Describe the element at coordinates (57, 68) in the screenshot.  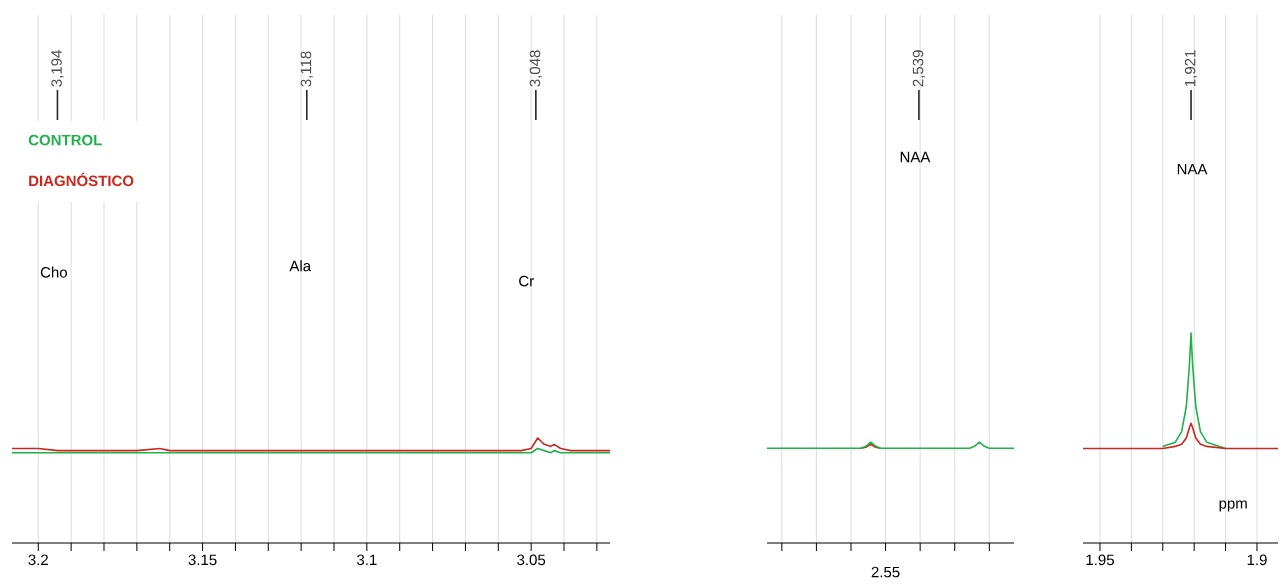
I see `text: 3,194` at that location.